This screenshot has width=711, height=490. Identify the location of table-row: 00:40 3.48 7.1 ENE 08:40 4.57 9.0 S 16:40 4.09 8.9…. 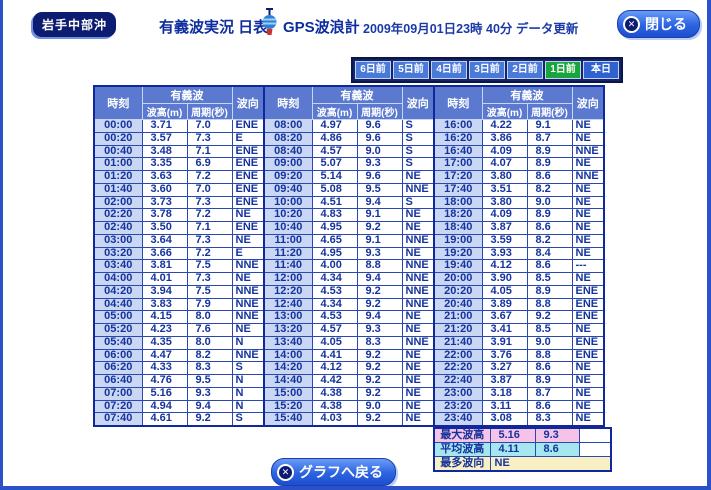
(349, 151).